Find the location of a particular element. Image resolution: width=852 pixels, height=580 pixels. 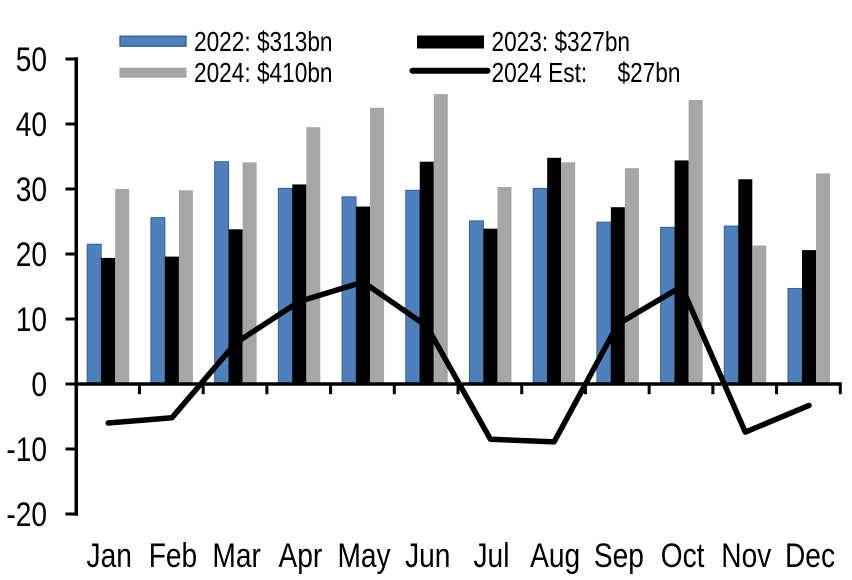

svg-text: Feb is located at coordinates (173, 555).